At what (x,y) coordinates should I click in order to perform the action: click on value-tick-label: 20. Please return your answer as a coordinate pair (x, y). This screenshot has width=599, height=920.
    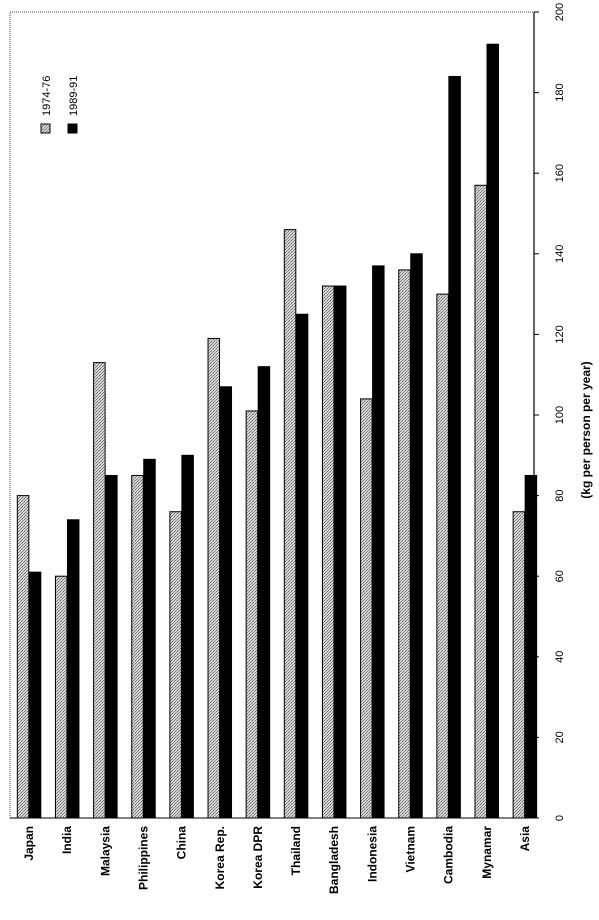
    Looking at the image, I should click on (560, 737).